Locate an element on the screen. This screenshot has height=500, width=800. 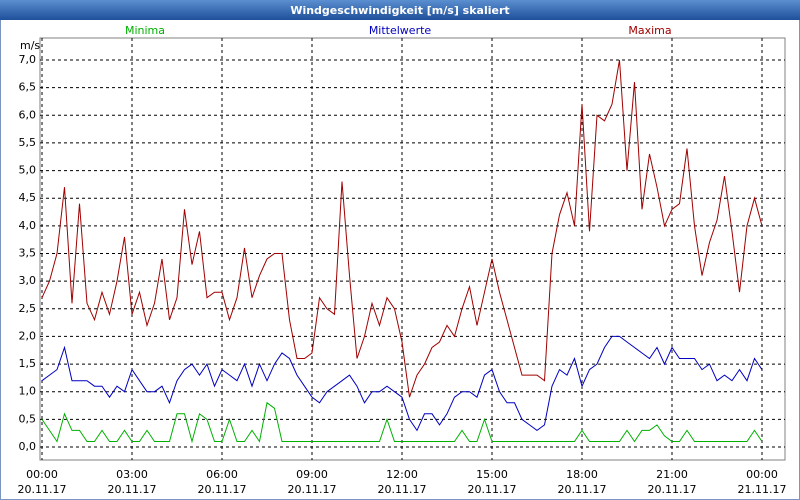
title-bar is located at coordinates (400, 10).